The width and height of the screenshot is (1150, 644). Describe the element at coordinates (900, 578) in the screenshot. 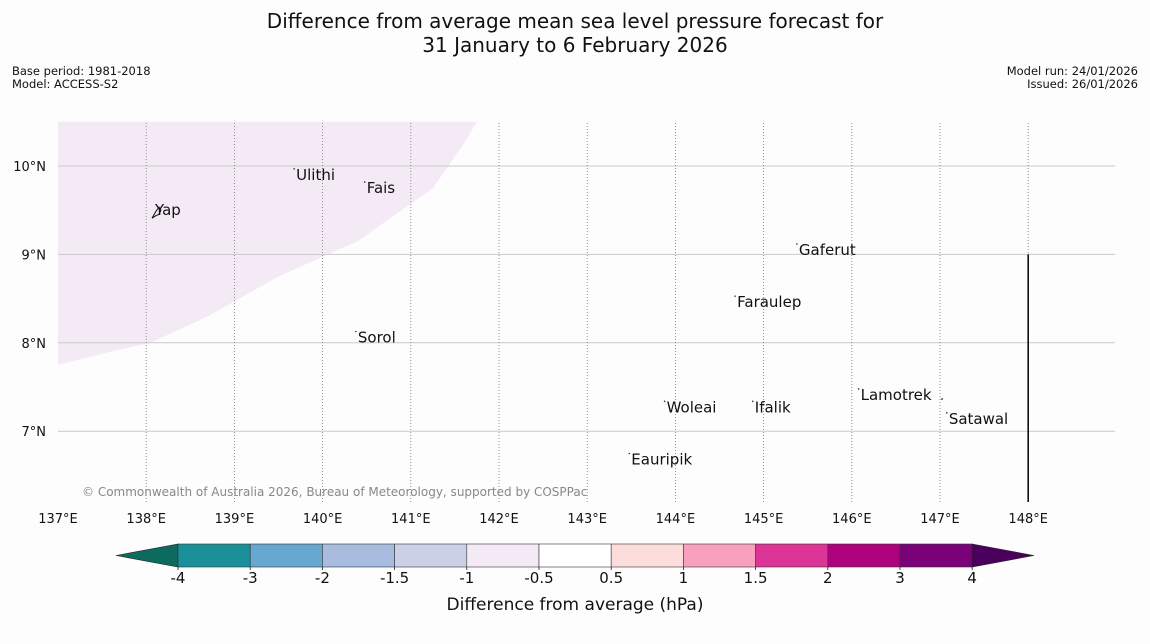

I see `colorbar-tick-label: 3` at that location.